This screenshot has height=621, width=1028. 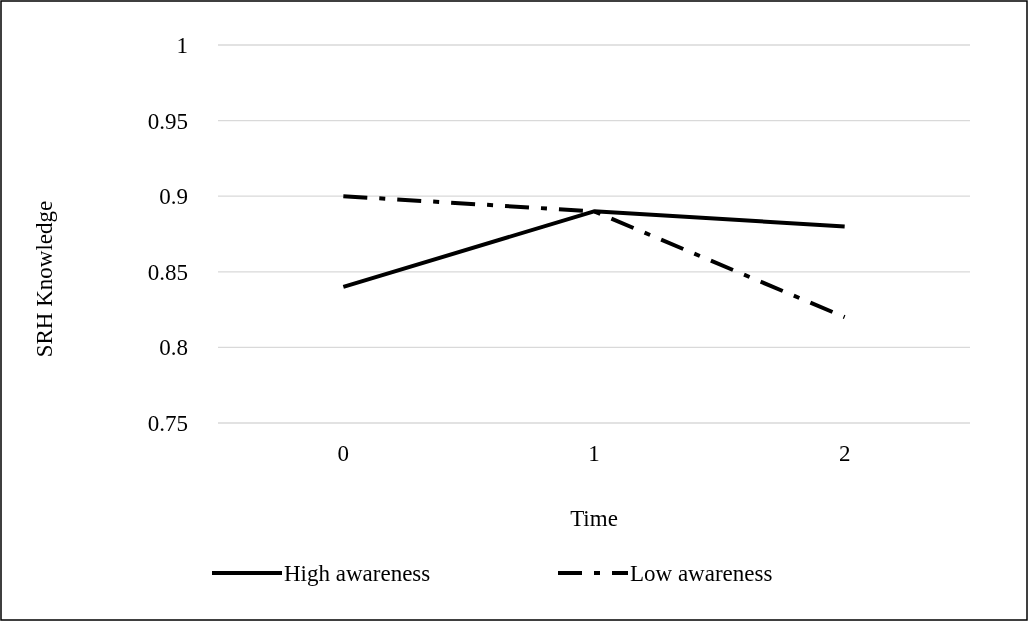 What do you see at coordinates (44, 279) in the screenshot?
I see `y-axis-title: SRH Knowledge` at bounding box center [44, 279].